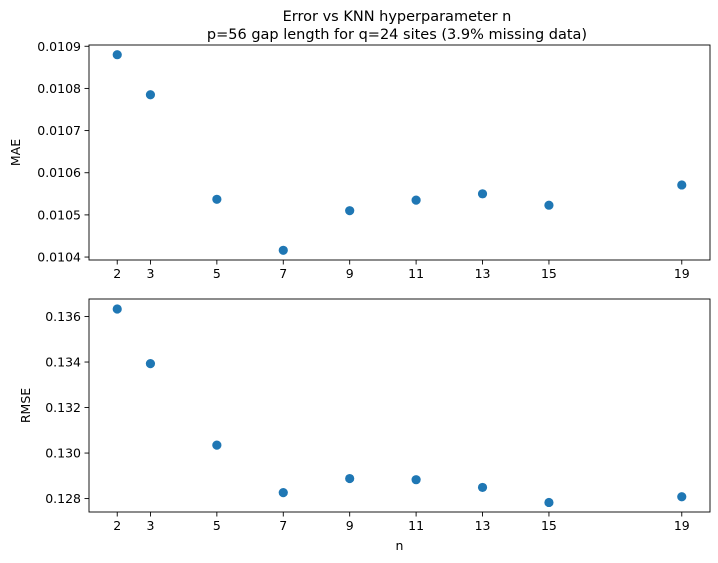 The image size is (718, 563). Describe the element at coordinates (63, 362) in the screenshot. I see `y-tick-label: 0.134` at that location.